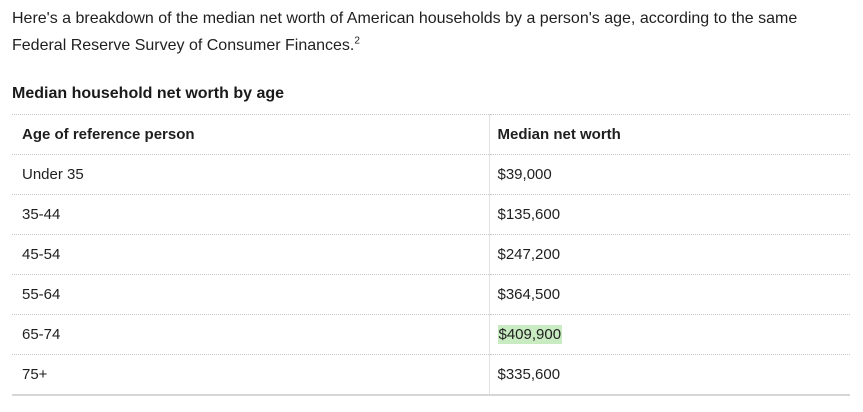  I want to click on table-title: Median household net worth by age, so click(148, 93).